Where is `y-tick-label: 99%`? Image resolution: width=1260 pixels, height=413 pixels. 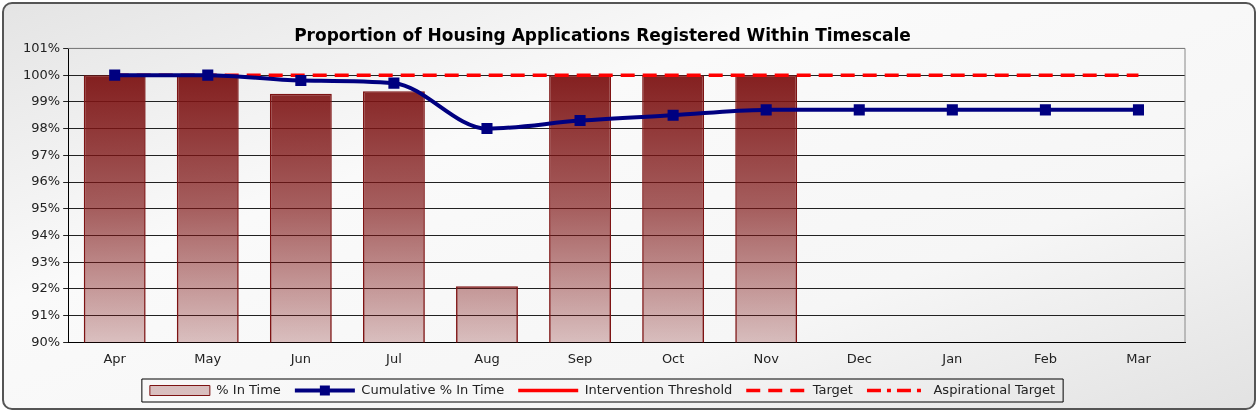 y-tick-label: 99% is located at coordinates (46, 101).